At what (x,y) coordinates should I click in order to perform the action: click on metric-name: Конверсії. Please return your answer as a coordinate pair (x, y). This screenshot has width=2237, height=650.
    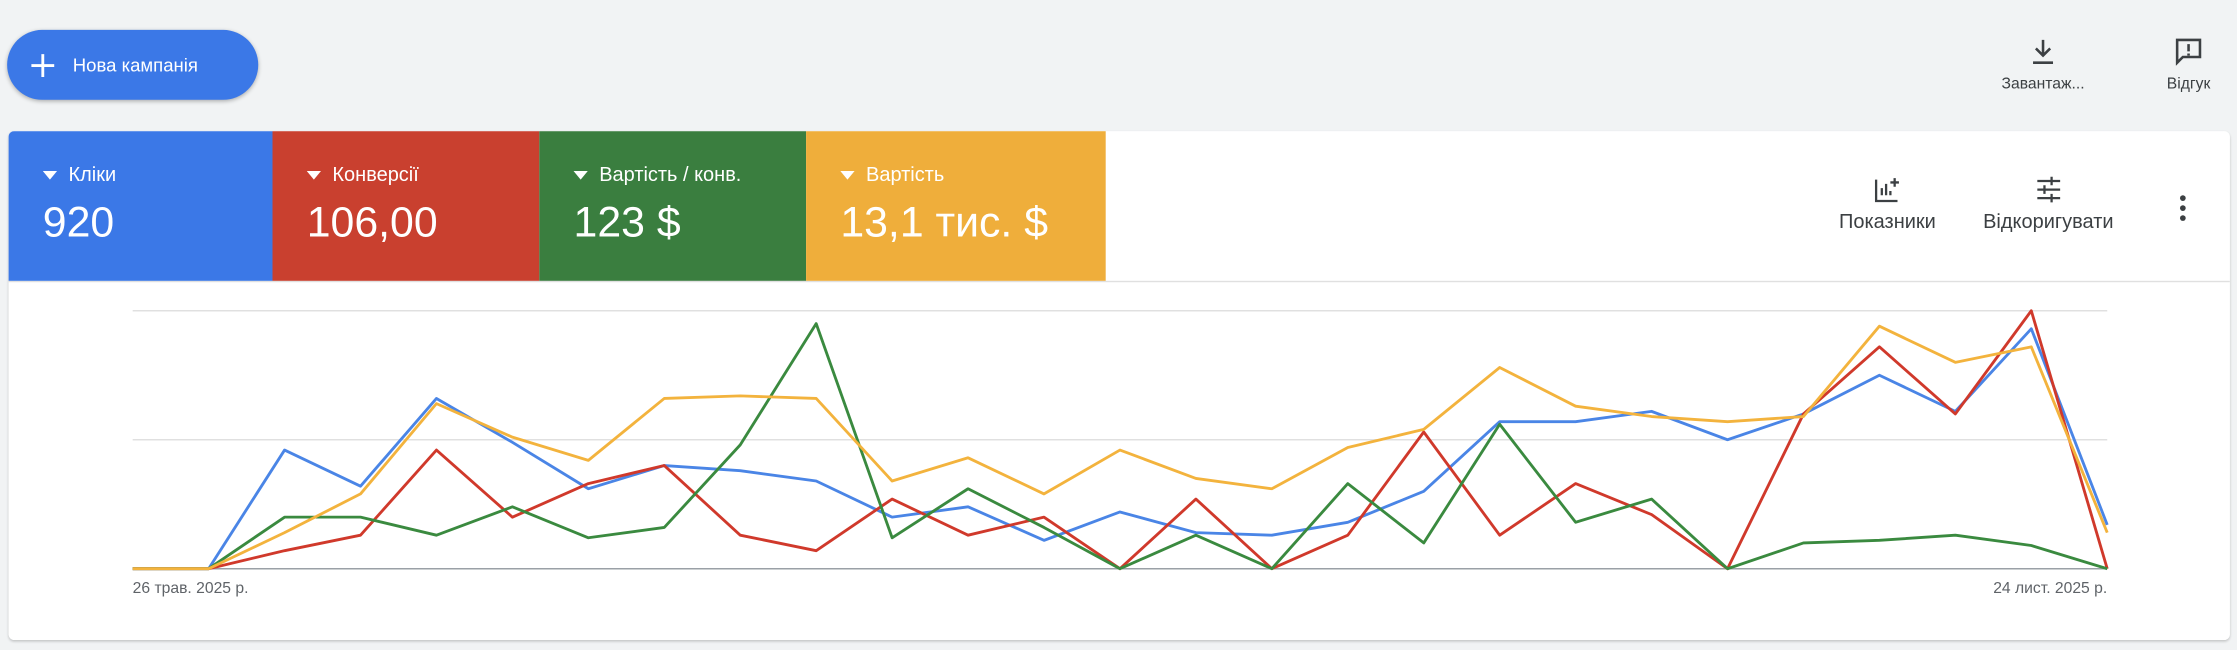
    Looking at the image, I should click on (375, 174).